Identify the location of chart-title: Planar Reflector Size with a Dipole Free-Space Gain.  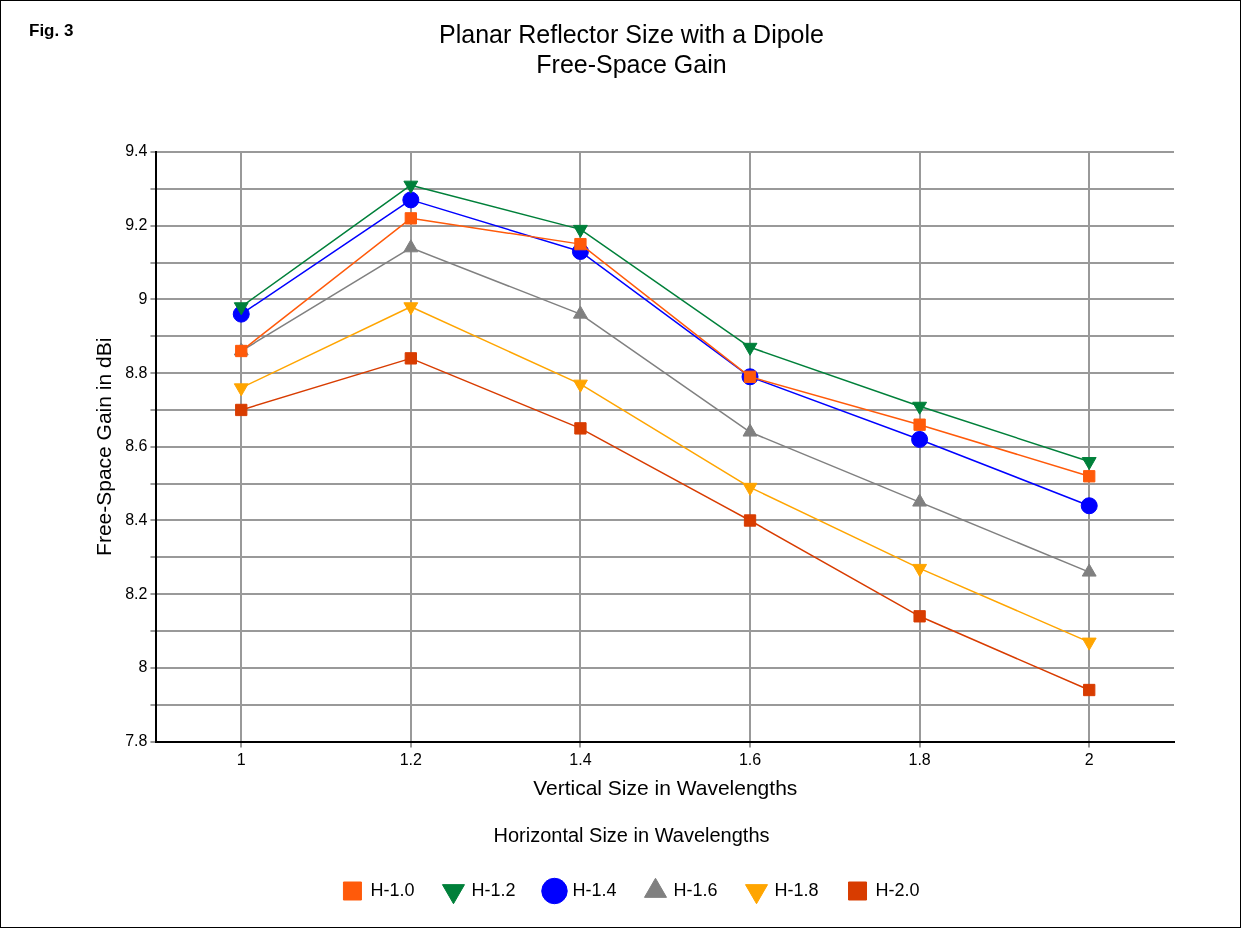
(631, 48).